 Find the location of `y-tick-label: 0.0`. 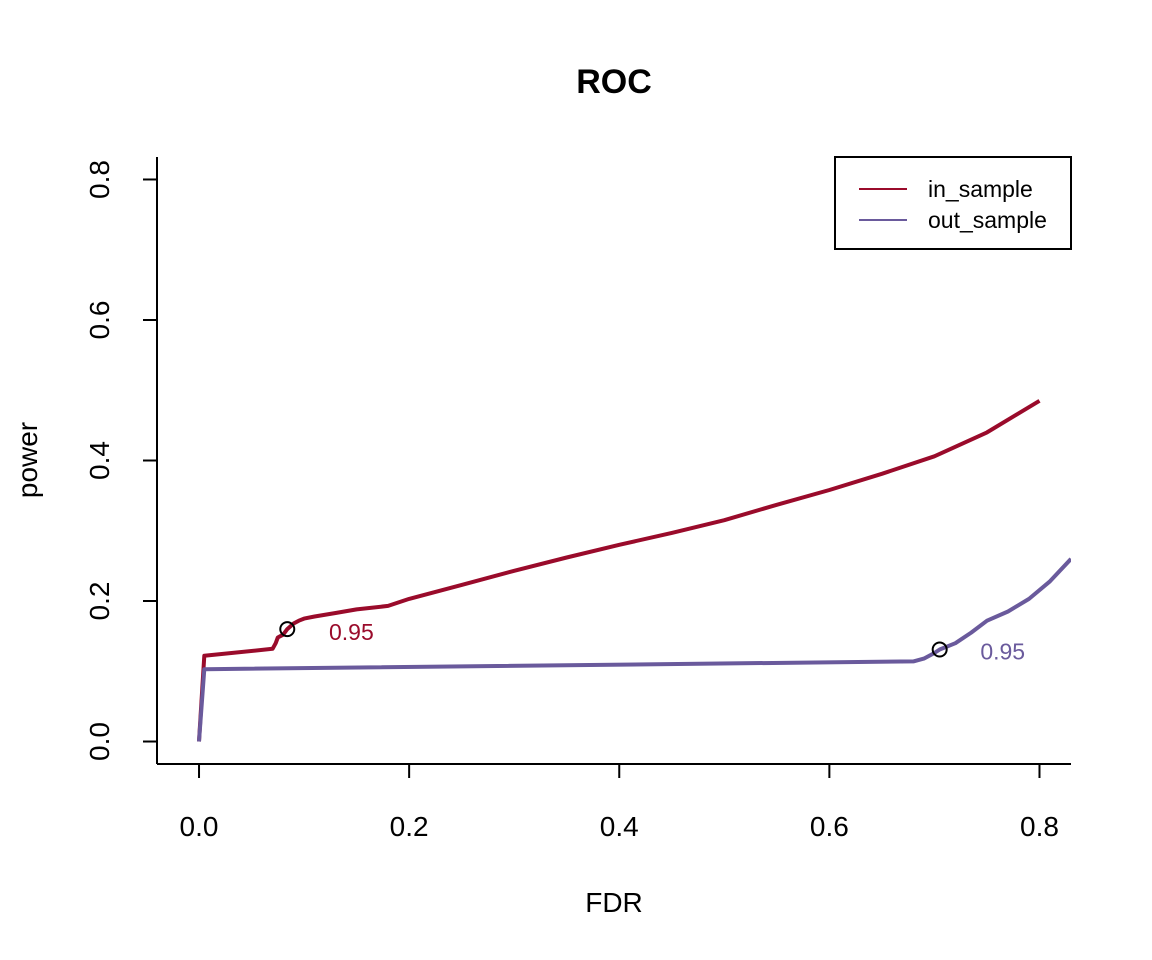

y-tick-label: 0.0 is located at coordinates (99, 741).